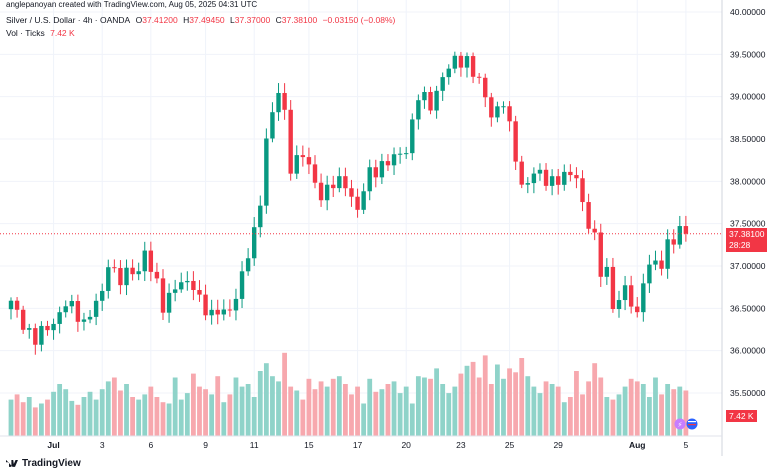 Image resolution: width=780 pixels, height=470 pixels. I want to click on tradingview-logo: TradingView, so click(43, 463).